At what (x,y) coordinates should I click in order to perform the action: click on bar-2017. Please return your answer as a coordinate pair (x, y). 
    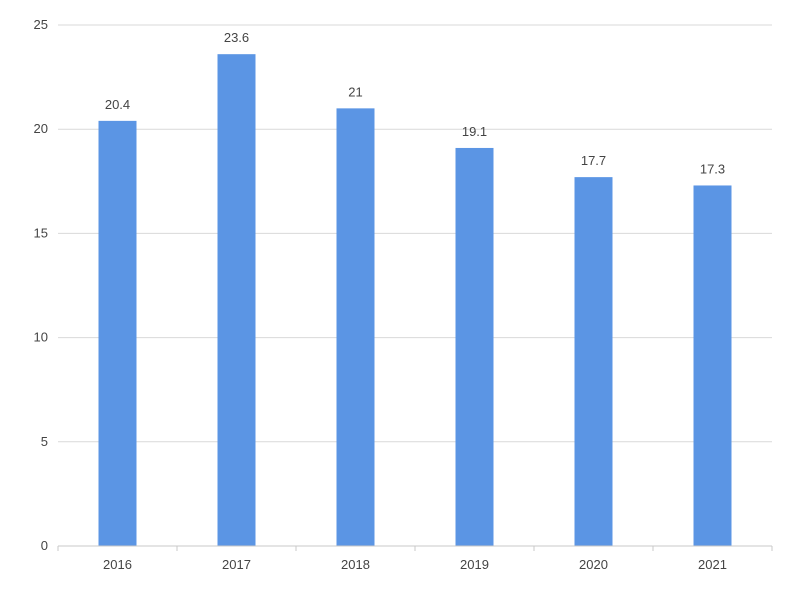
    Looking at the image, I should click on (236, 300).